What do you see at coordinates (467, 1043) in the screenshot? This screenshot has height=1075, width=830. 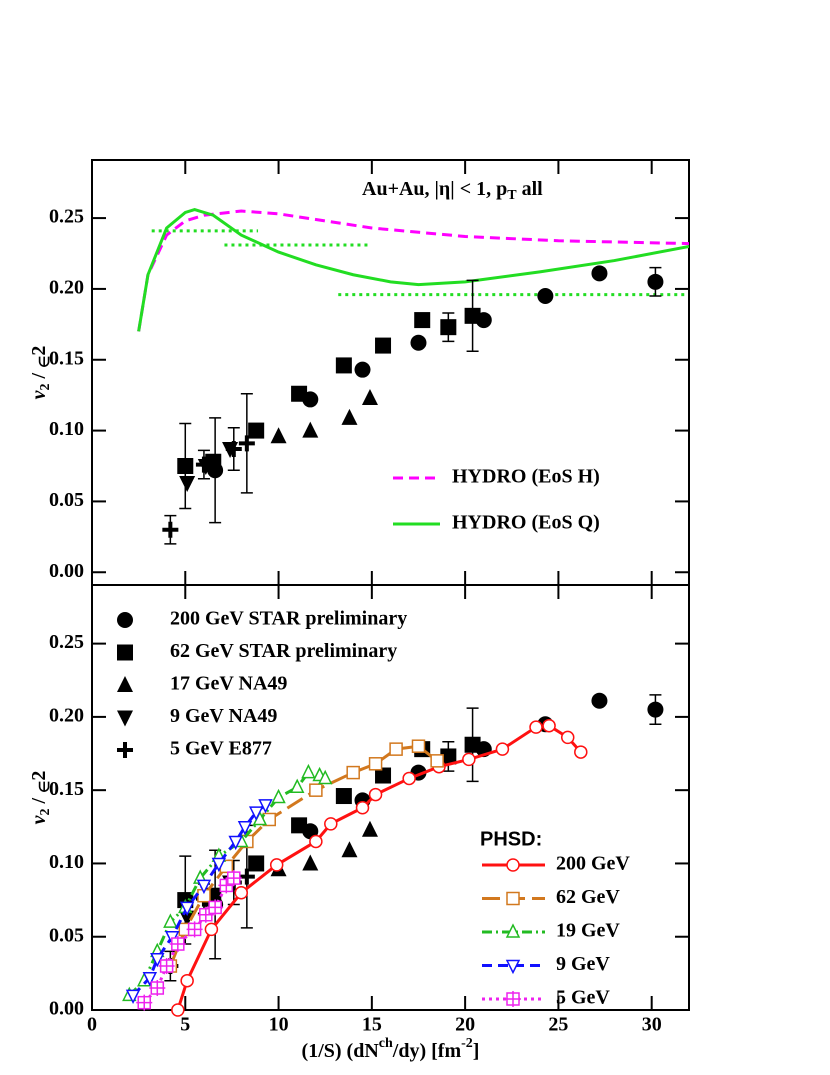 I see `label-part: -2` at bounding box center [467, 1043].